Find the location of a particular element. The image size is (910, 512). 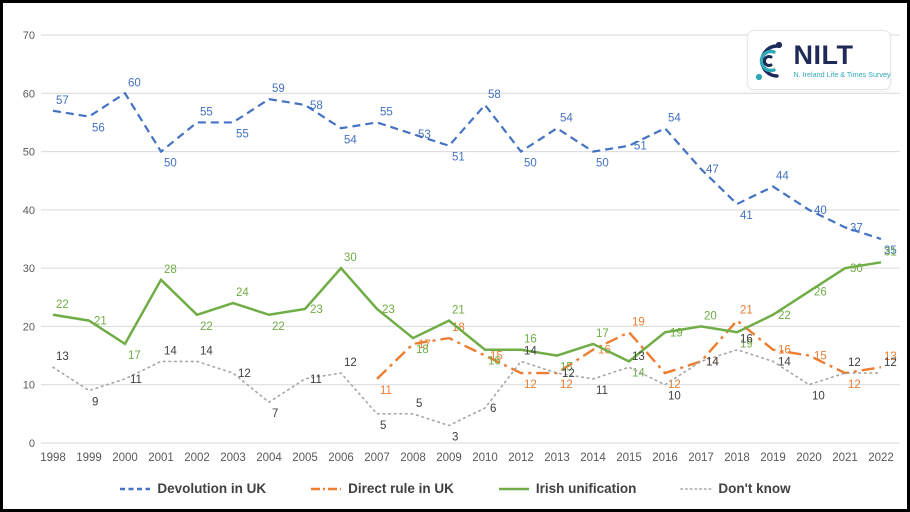

svg-text: 2004 is located at coordinates (269, 458).